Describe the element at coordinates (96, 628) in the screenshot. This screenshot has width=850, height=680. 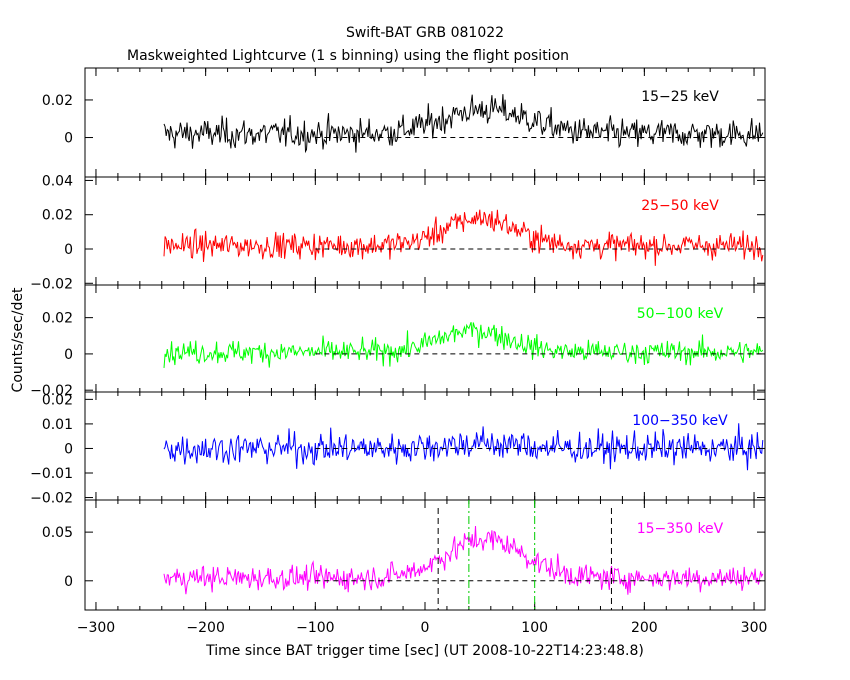
I see `x-tick-label: −300` at that location.